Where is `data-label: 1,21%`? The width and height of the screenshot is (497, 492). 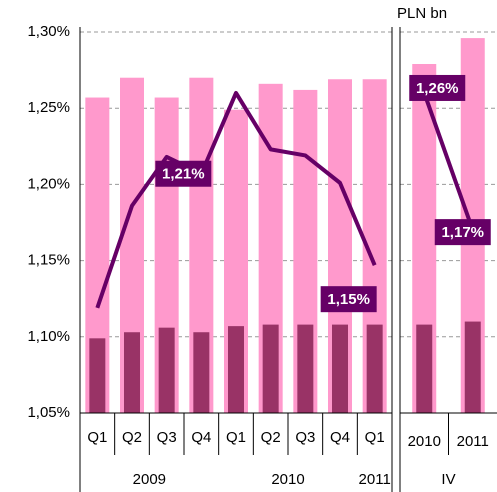
data-label: 1,21% is located at coordinates (183, 174).